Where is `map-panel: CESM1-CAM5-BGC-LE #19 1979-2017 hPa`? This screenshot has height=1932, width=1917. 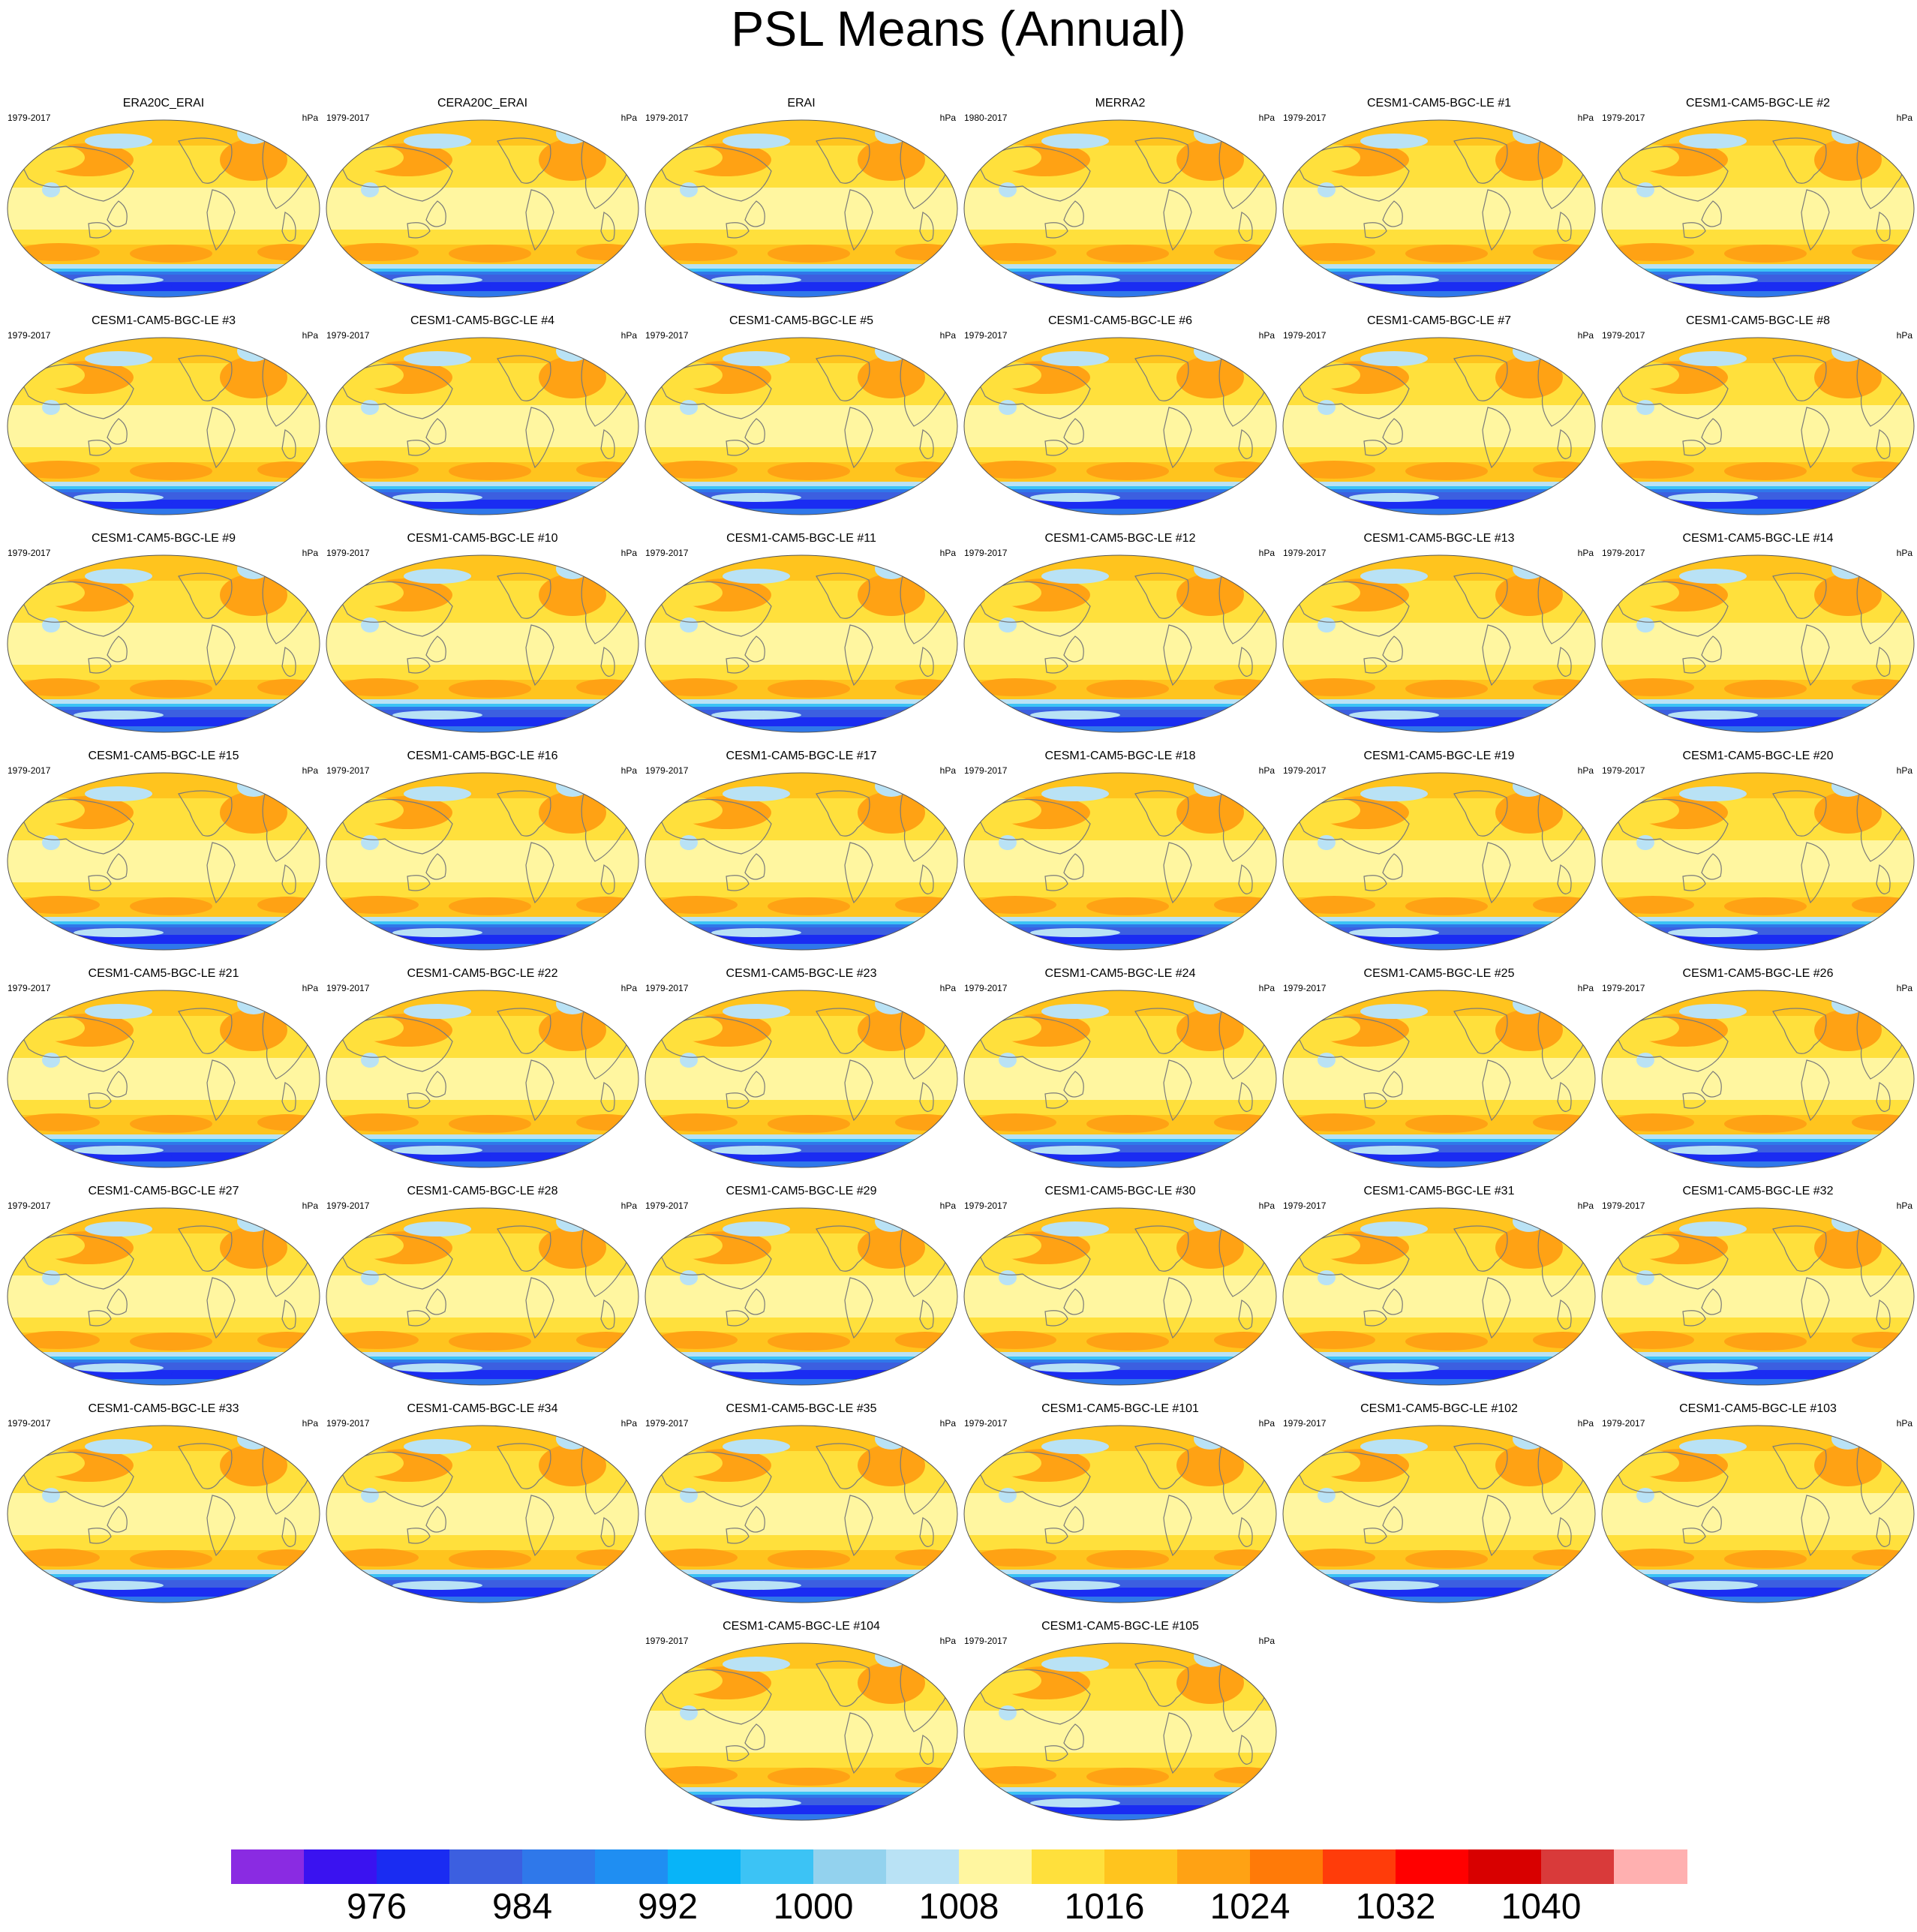 map-panel: CESM1-CAM5-BGC-LE #19 1979-2017 hPa is located at coordinates (1439, 850).